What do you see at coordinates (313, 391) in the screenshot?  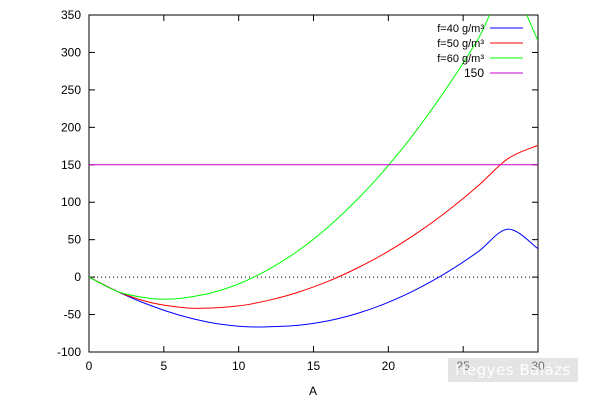 I see `x-axis-label: A` at bounding box center [313, 391].